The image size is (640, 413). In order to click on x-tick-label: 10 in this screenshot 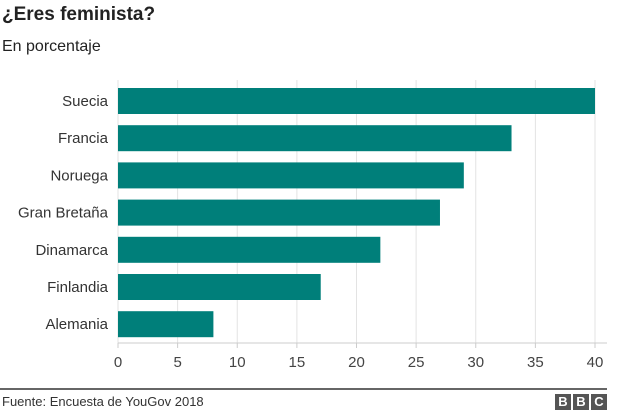, I will do `click(237, 362)`.